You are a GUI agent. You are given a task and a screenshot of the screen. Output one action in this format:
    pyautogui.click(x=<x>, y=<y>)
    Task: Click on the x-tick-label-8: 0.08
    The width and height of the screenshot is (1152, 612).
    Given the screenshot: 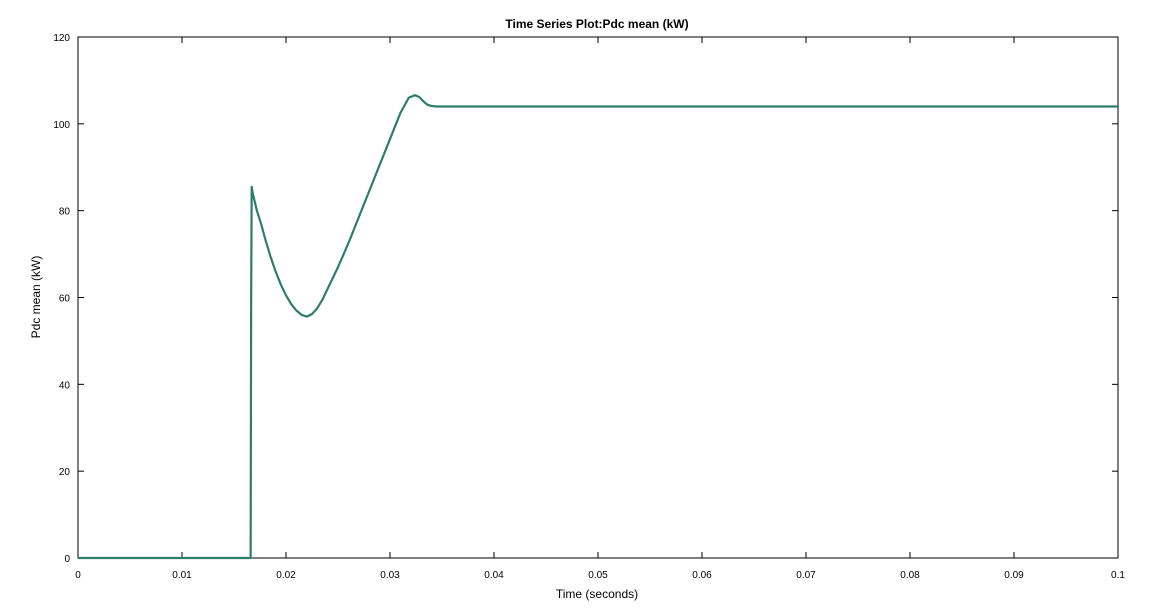 What is the action you would take?
    pyautogui.click(x=910, y=575)
    